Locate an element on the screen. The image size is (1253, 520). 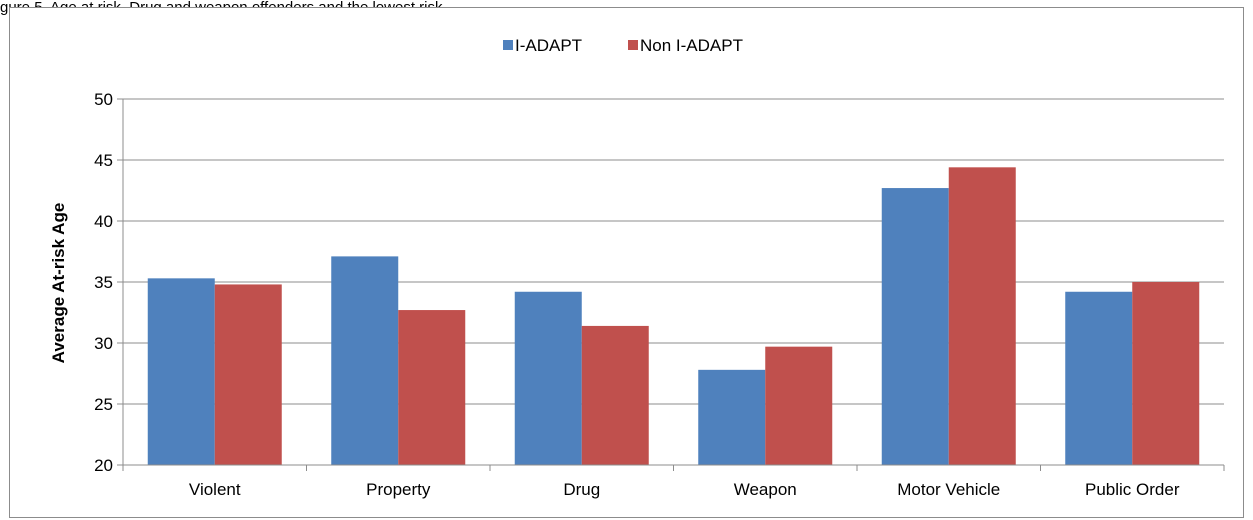
y-tick-label: 45 is located at coordinates (103, 160).